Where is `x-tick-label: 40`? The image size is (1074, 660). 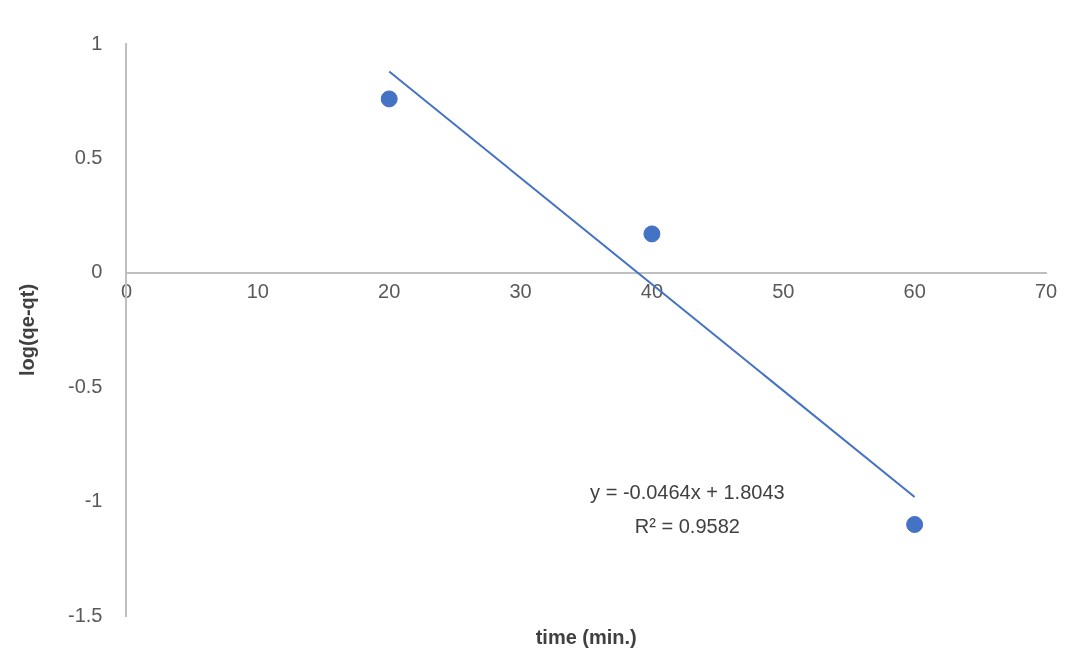 x-tick-label: 40 is located at coordinates (652, 291).